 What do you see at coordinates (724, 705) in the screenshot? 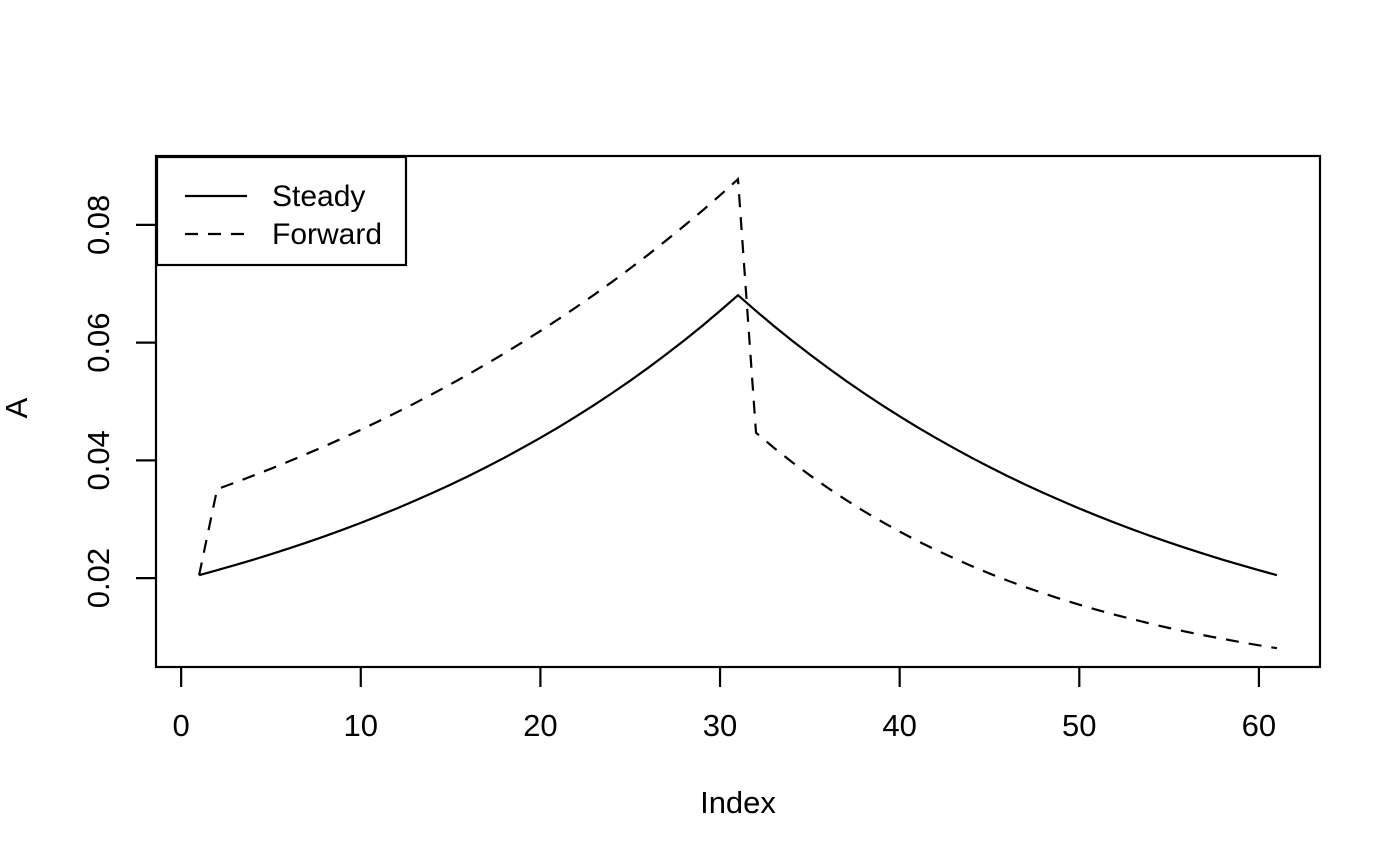
I see `x-axis-ticks: 0 10 20 30 40 50 60` at bounding box center [724, 705].